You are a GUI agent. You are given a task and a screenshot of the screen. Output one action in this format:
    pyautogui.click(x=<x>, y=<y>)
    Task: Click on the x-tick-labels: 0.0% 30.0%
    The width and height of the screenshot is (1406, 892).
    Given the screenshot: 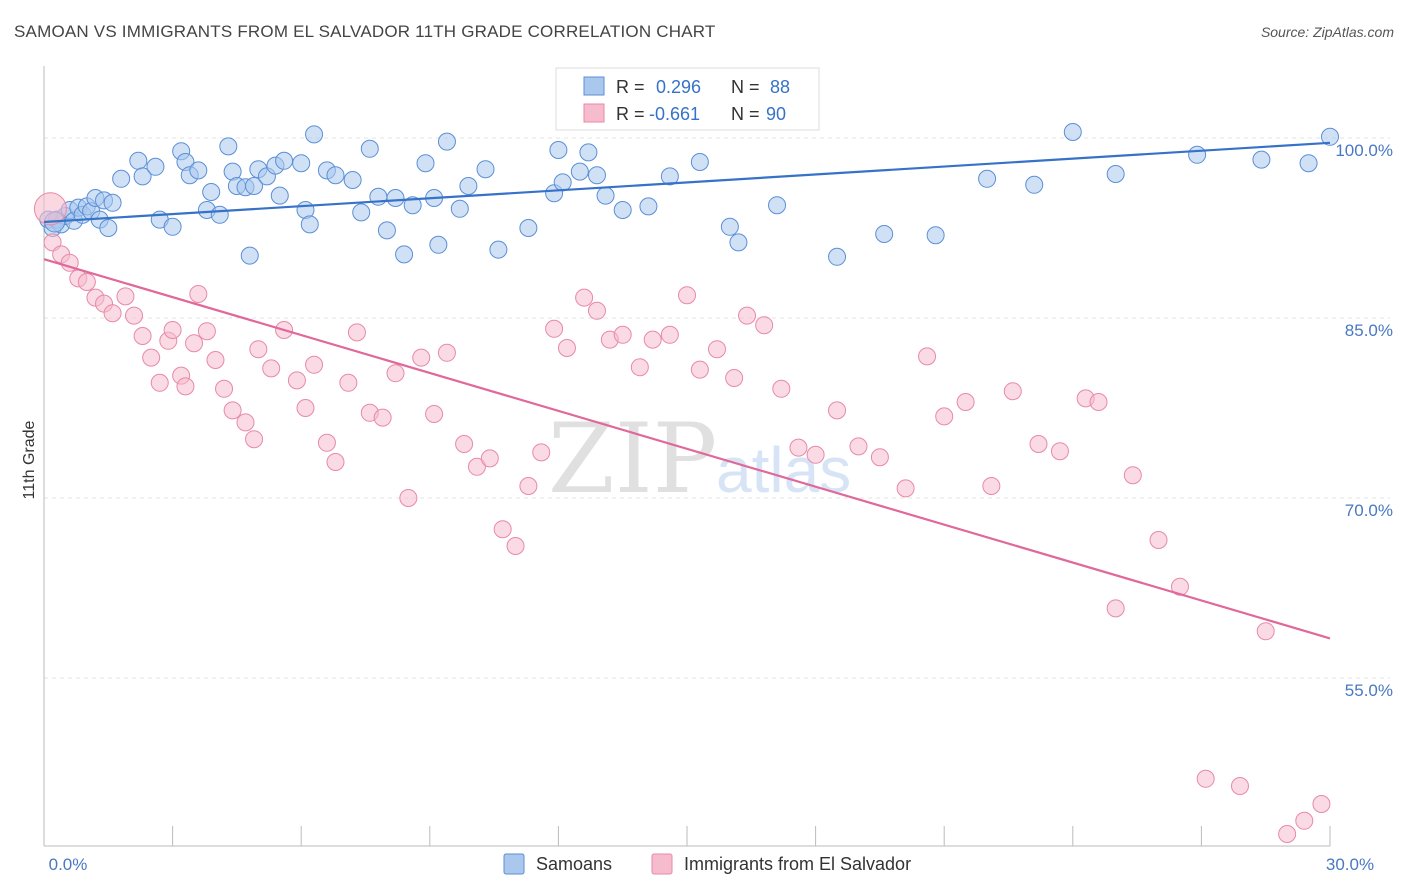 What is the action you would take?
    pyautogui.click(x=711, y=864)
    